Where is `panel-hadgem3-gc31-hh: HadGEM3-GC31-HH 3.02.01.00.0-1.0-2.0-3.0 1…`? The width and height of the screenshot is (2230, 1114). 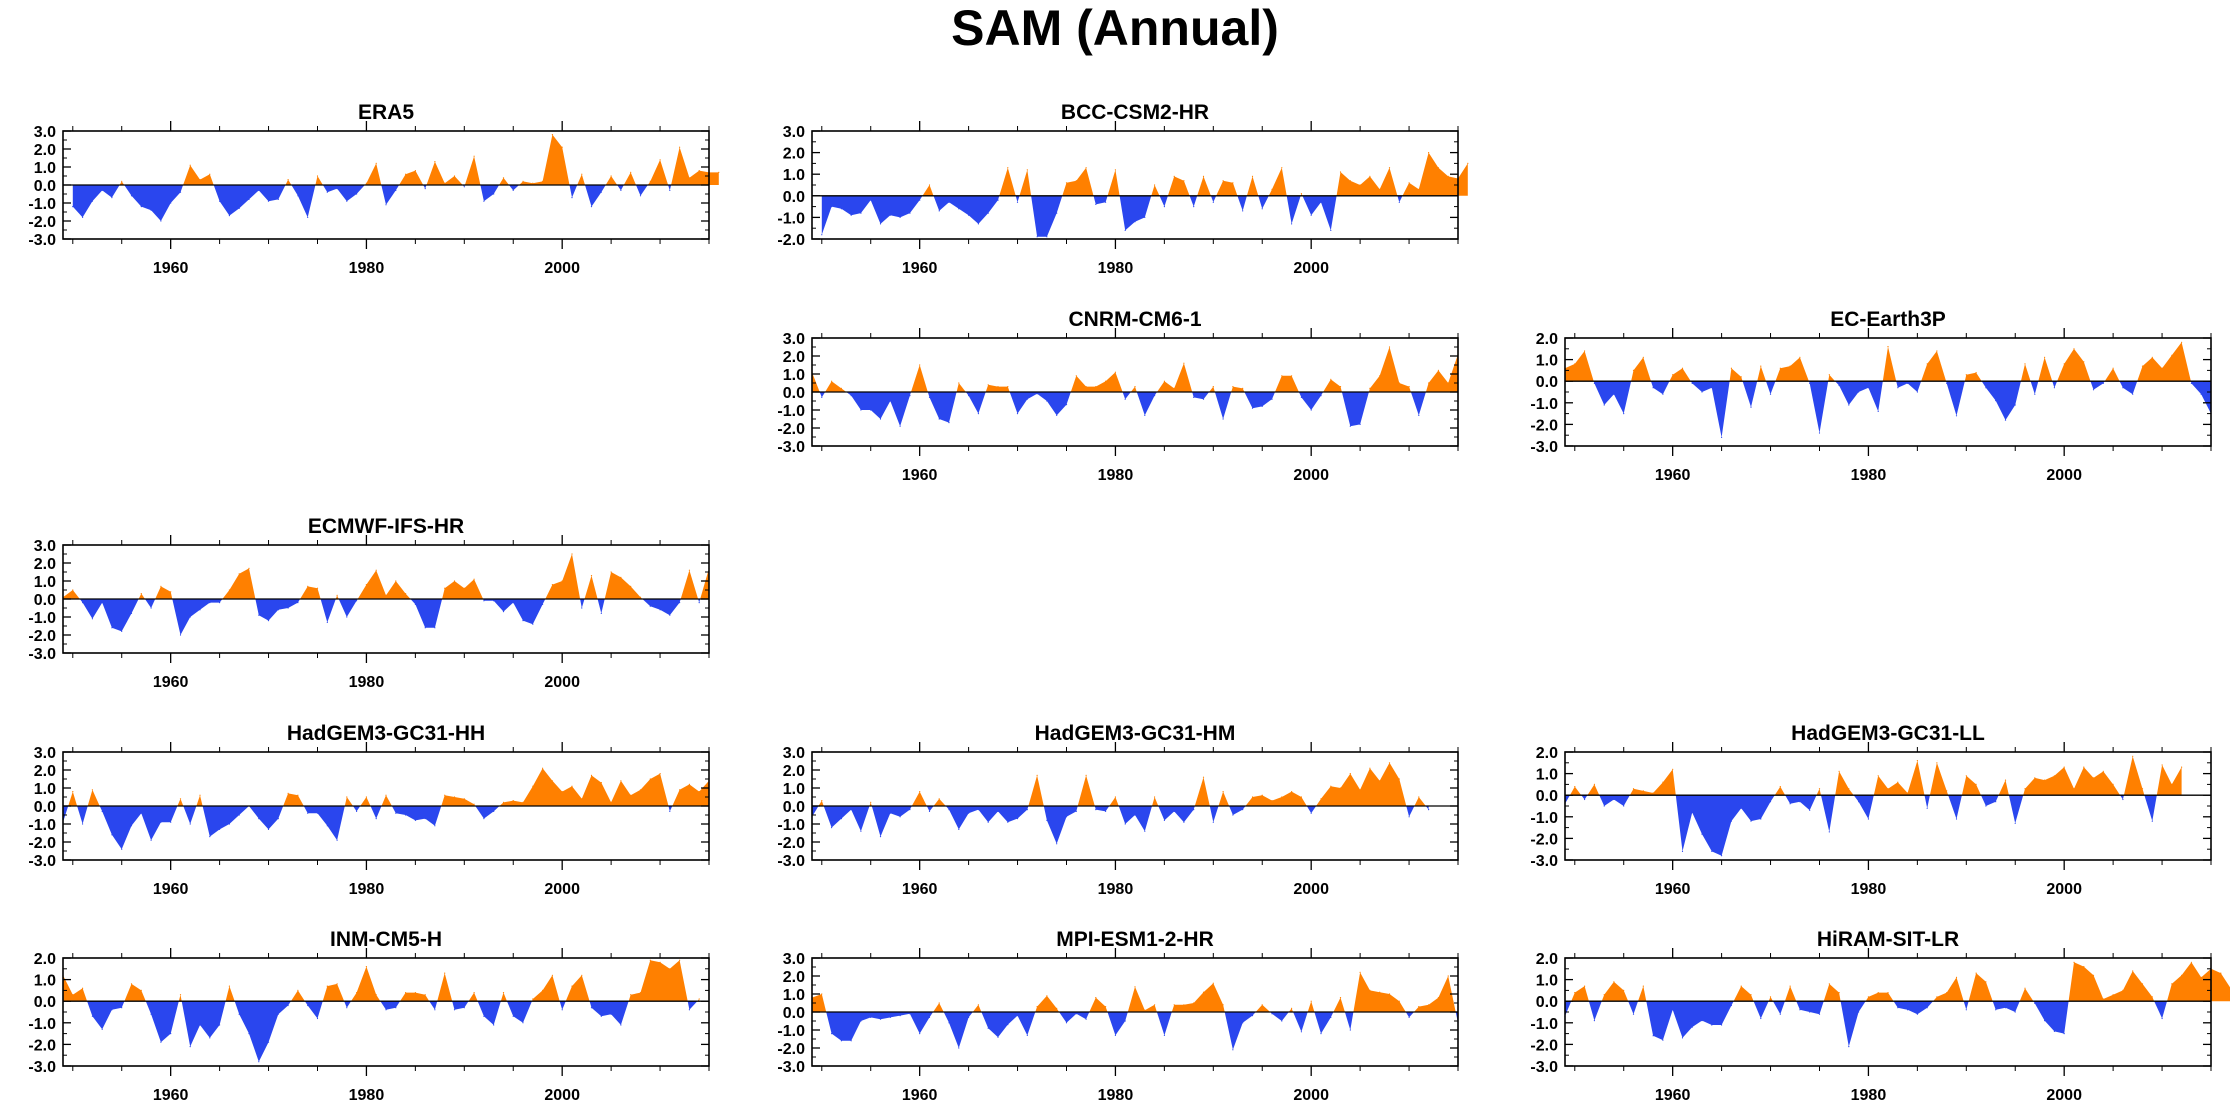 panel-hadgem3-gc31-hh: HadGEM3-GC31-HH 3.02.01.00.0-1.0-2.0-3.0 1… is located at coordinates (369, 810).